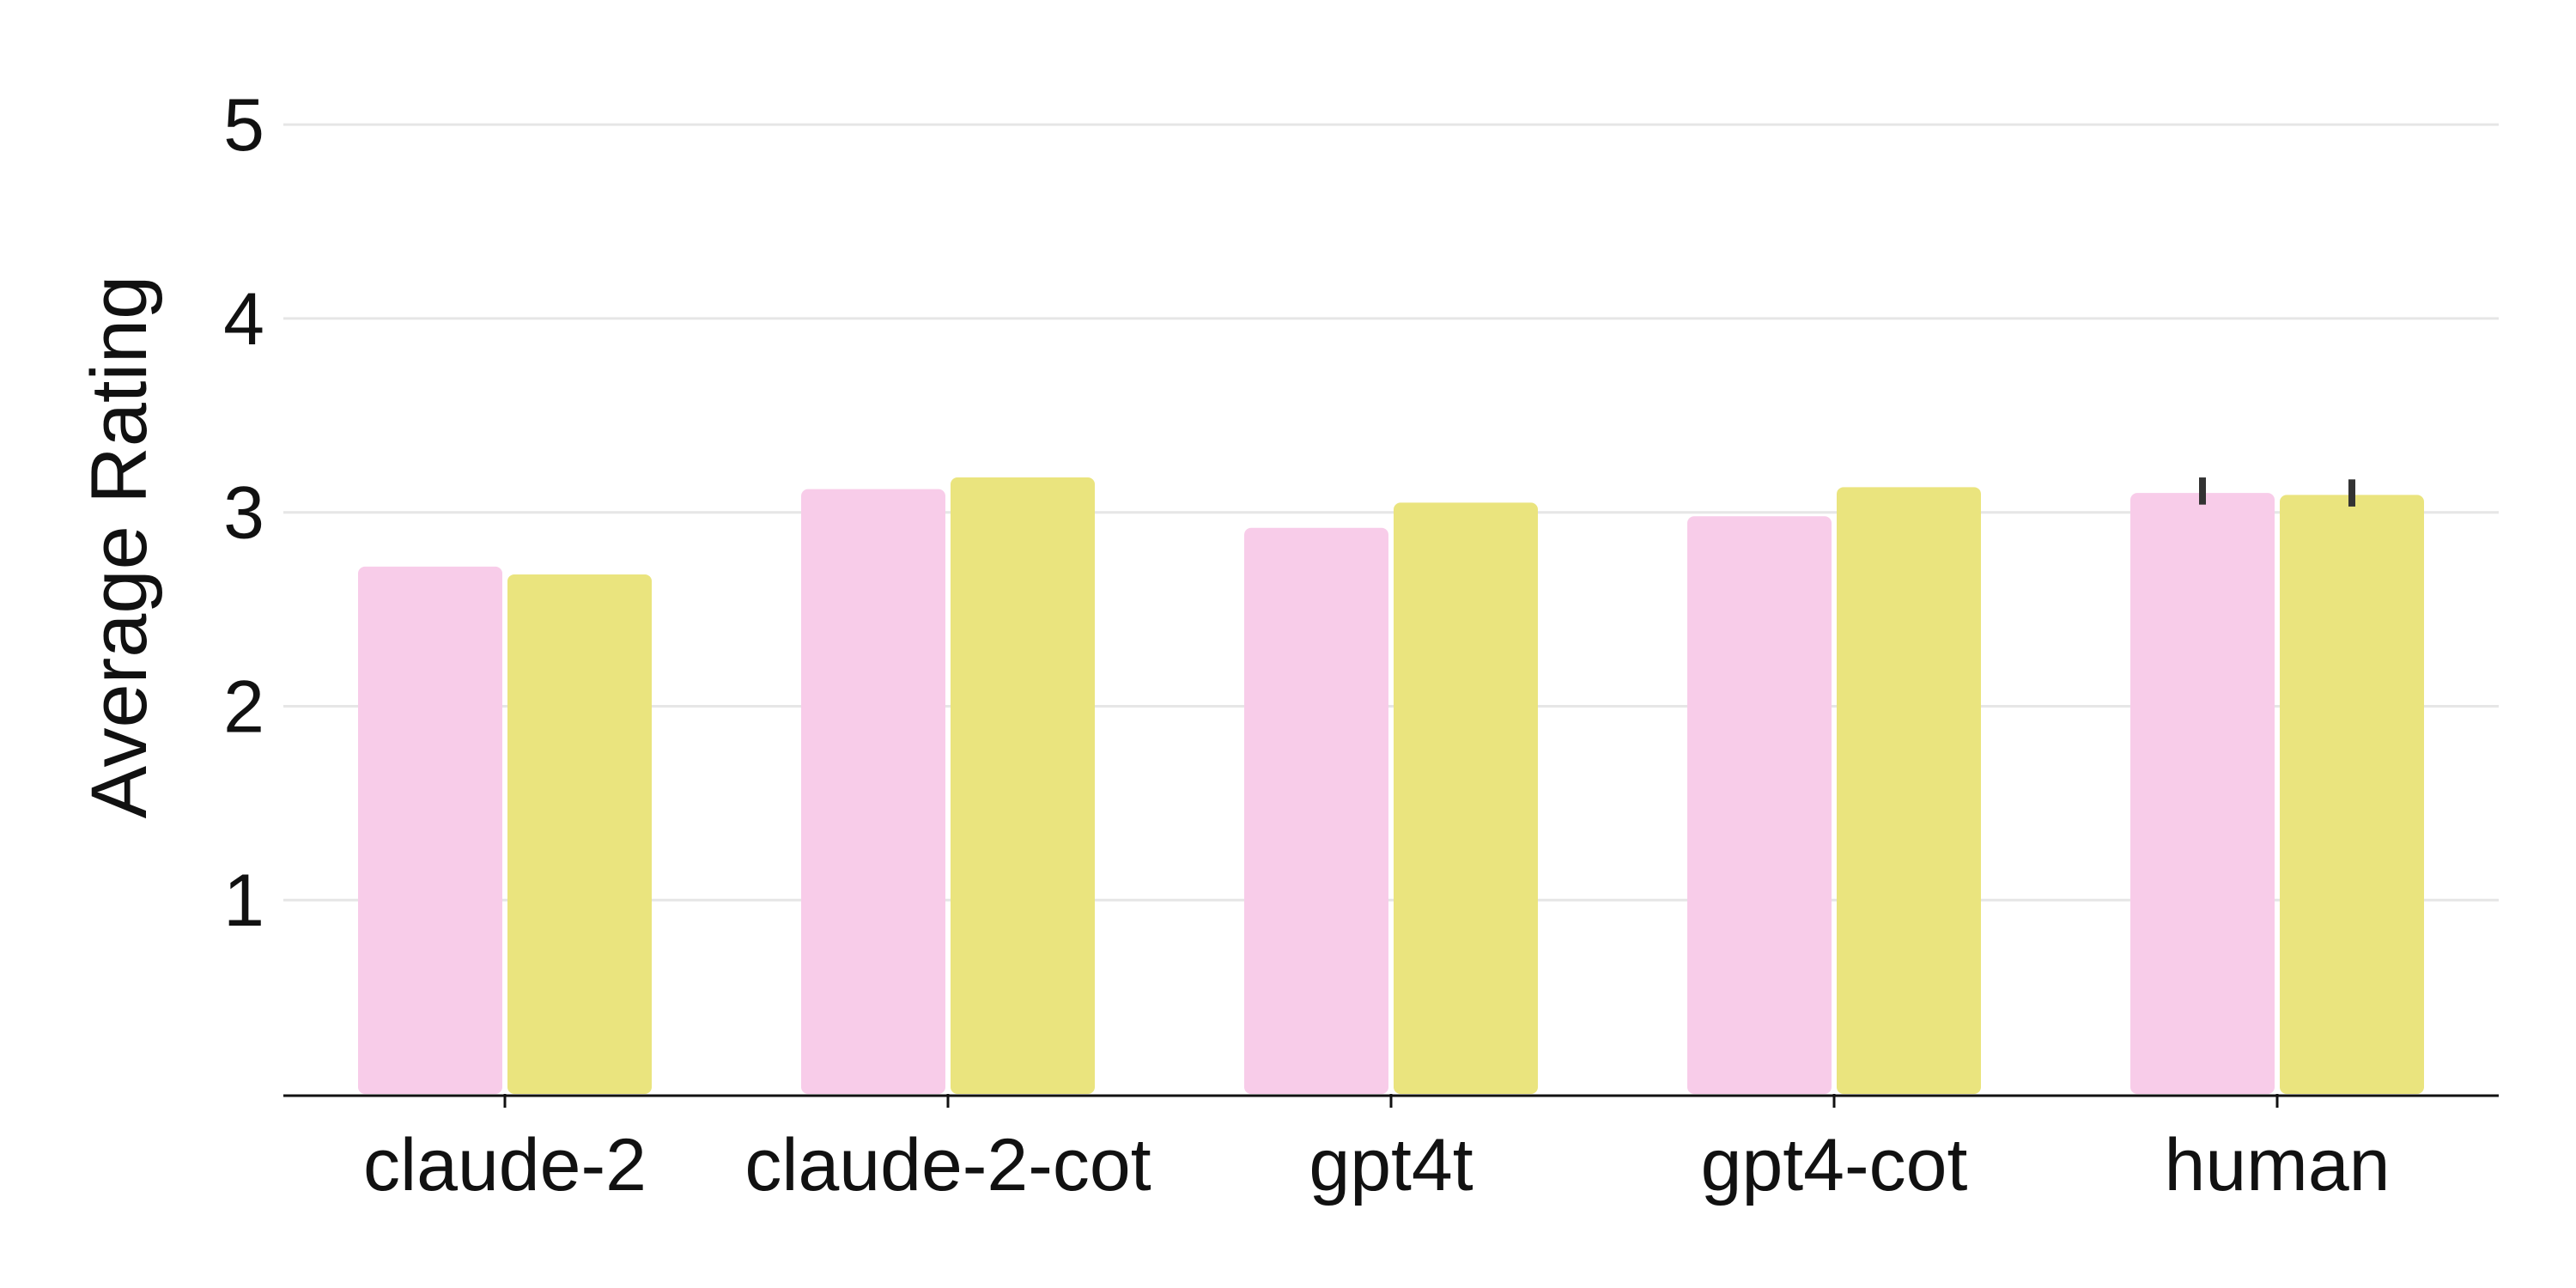  Describe the element at coordinates (243, 706) in the screenshot. I see `y-tick-label: 2` at that location.